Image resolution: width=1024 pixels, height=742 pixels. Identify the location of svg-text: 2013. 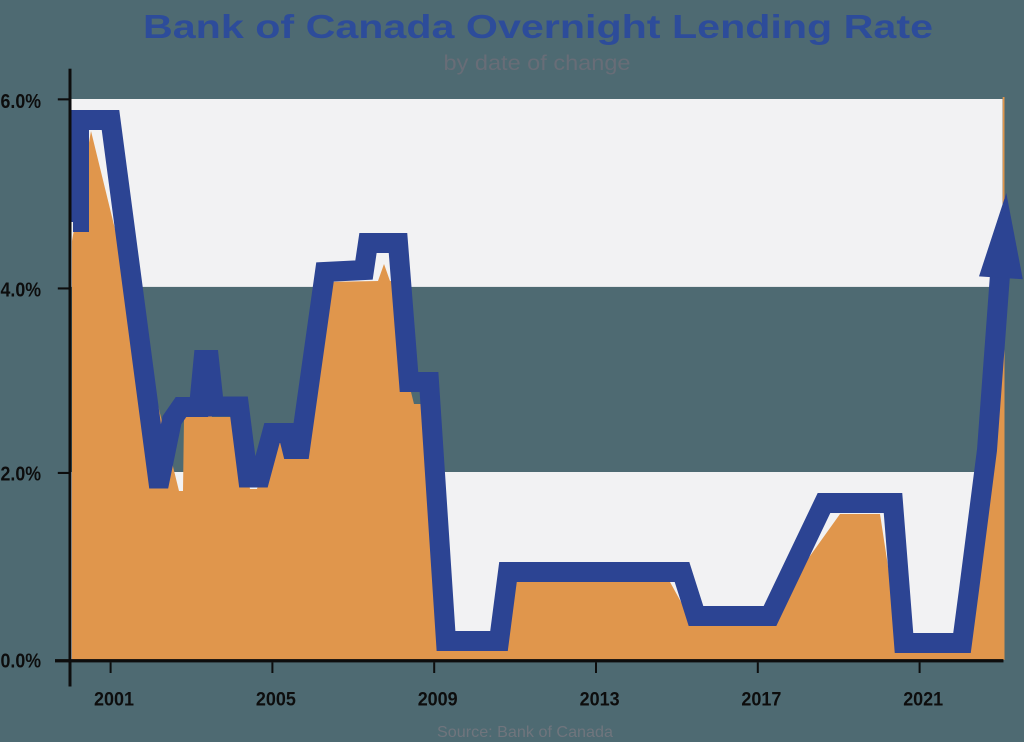
(600, 700).